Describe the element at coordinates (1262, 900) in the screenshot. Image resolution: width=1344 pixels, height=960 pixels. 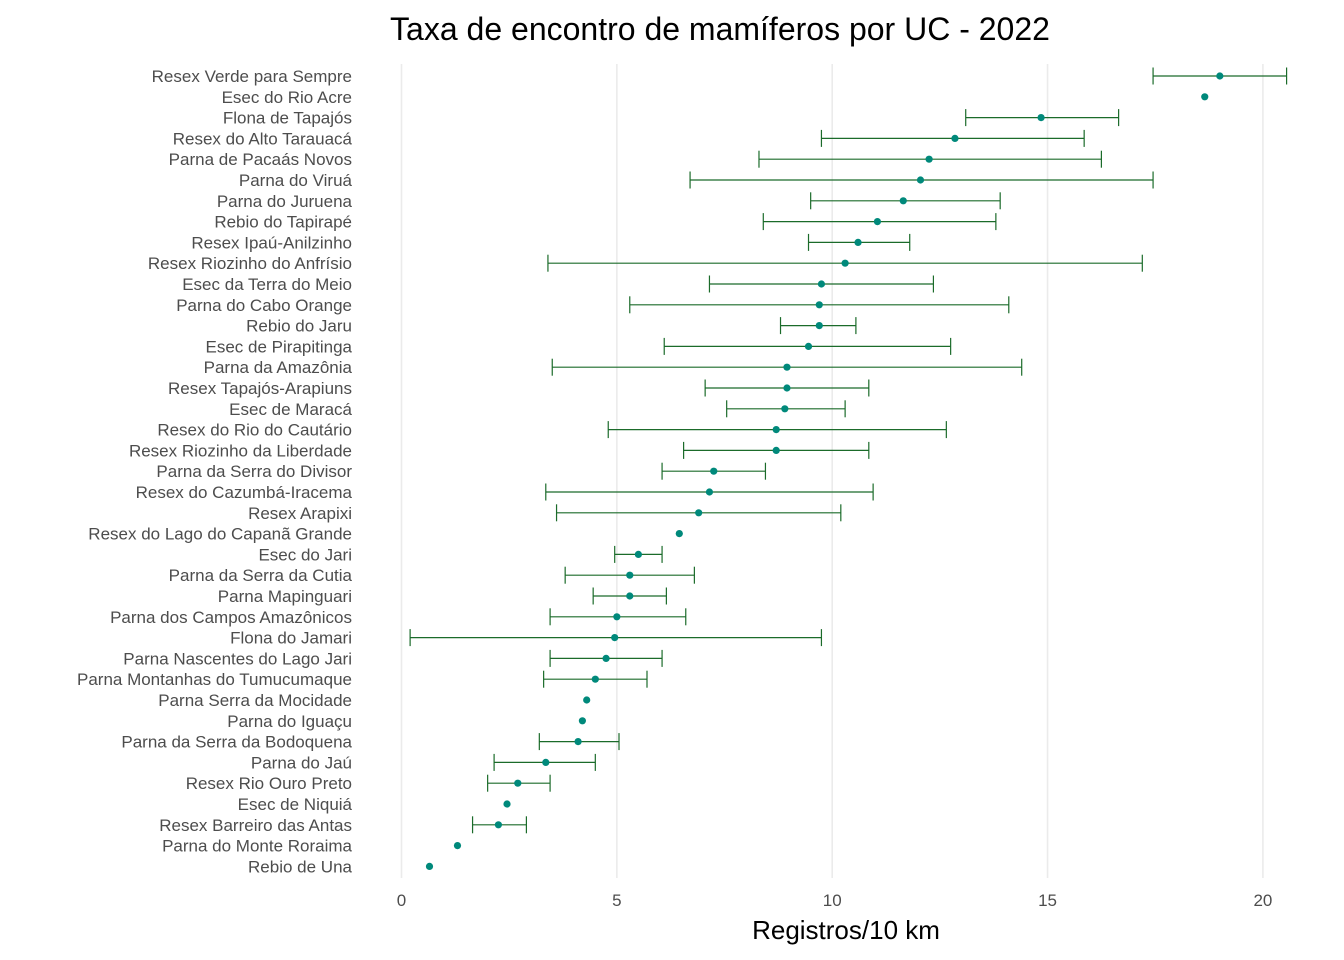
I see `x-tick-label: 20` at that location.